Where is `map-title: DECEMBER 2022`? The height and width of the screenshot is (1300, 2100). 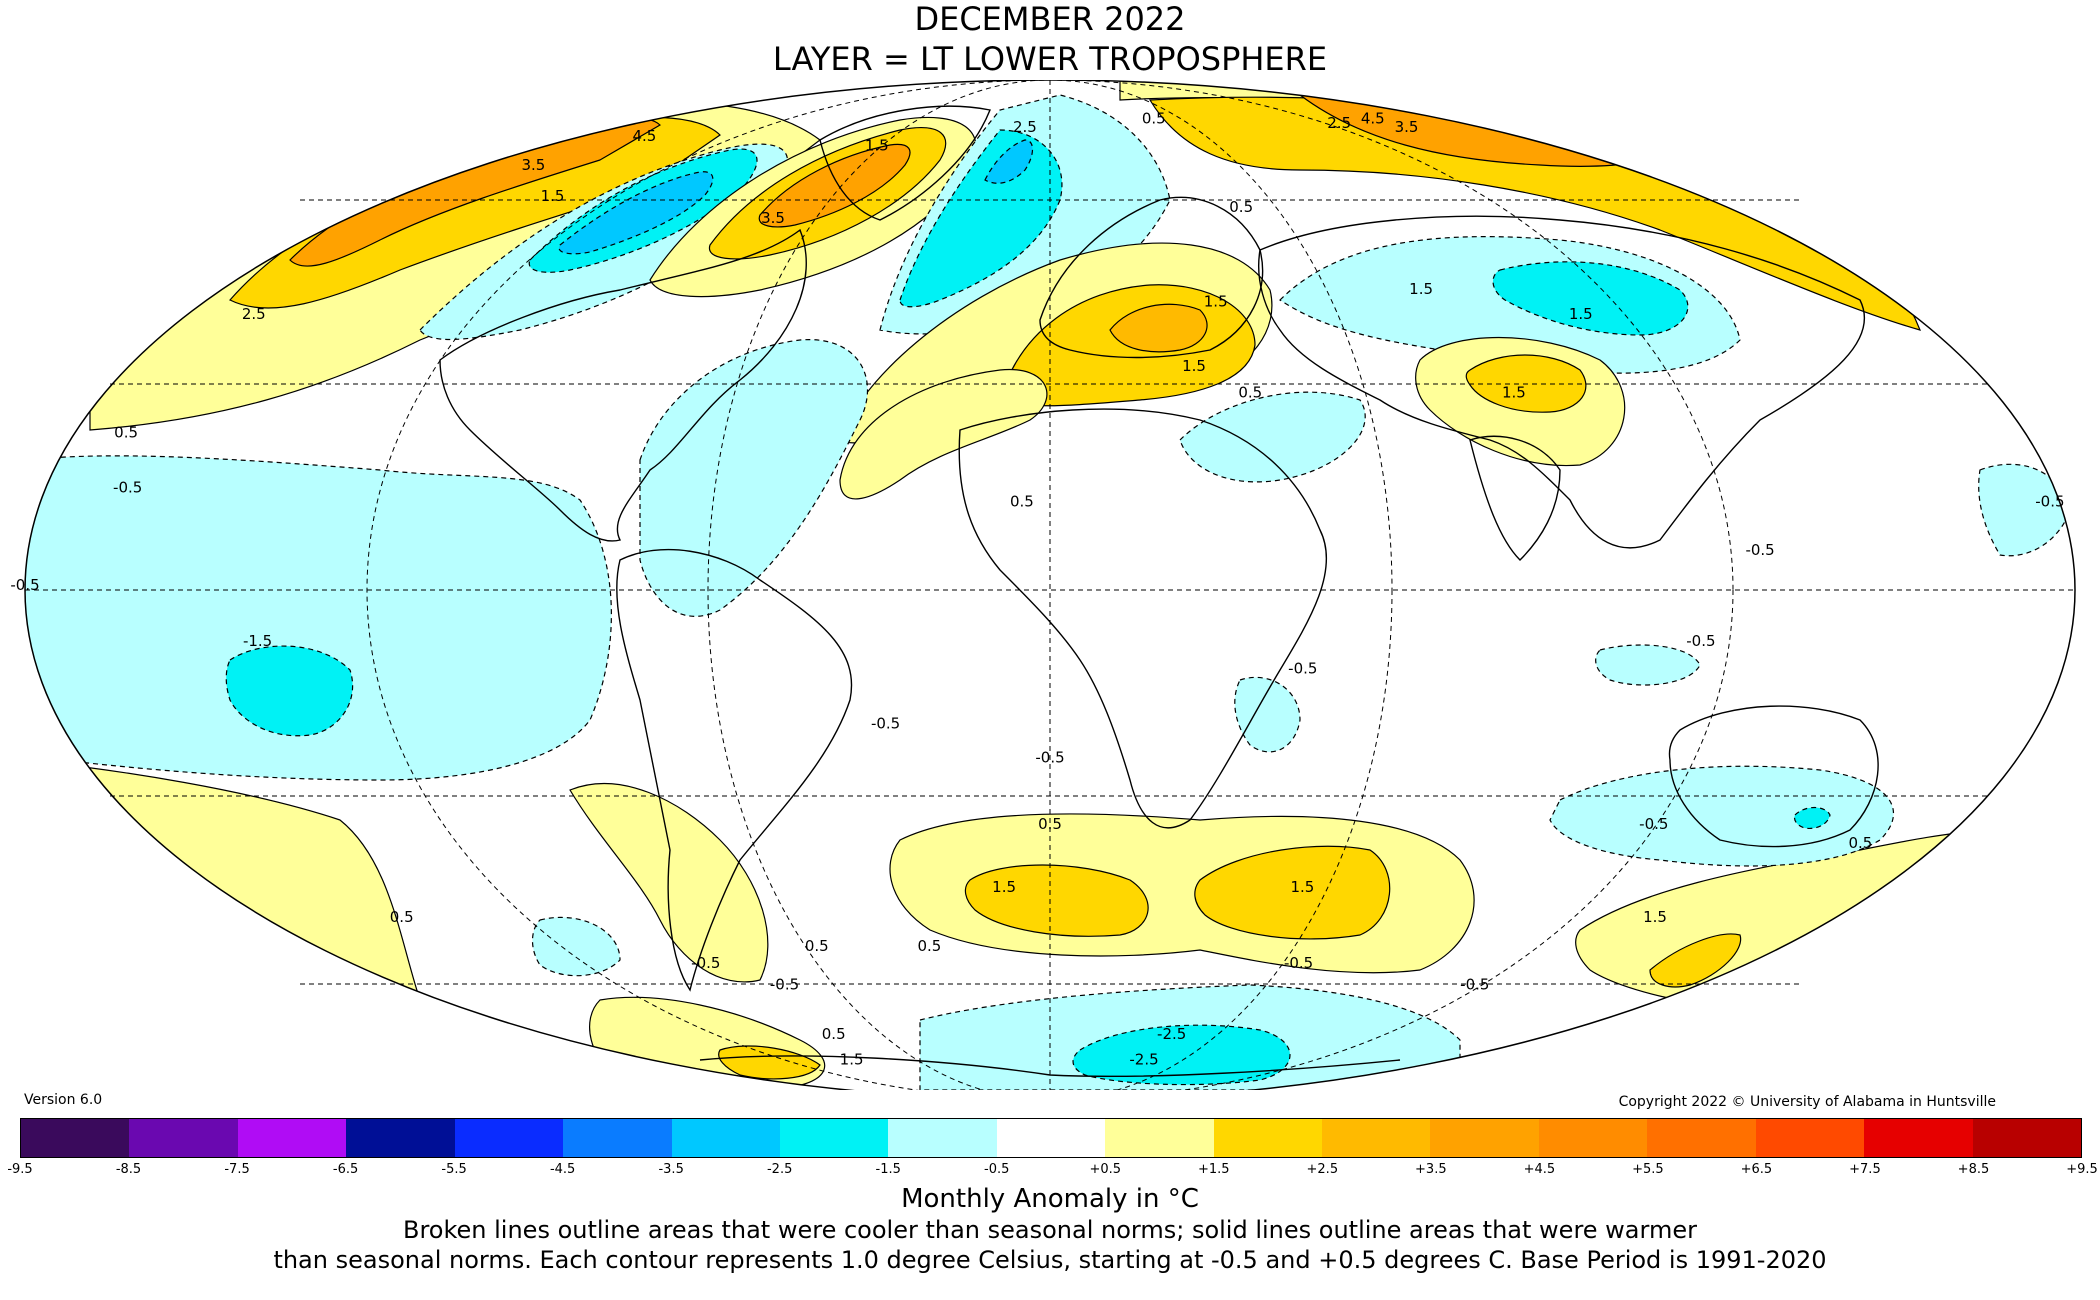
map-title: DECEMBER 2022 is located at coordinates (1050, 19).